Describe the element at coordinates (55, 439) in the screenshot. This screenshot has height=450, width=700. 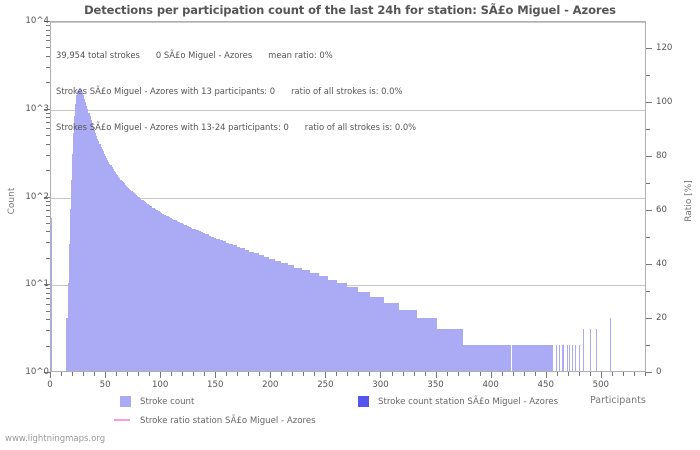
I see `watermark: www.lightningmaps.org` at that location.